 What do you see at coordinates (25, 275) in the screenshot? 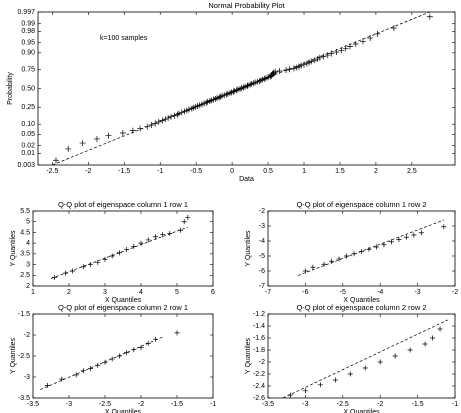
I see `y-tick-label: 2.5` at bounding box center [25, 275].